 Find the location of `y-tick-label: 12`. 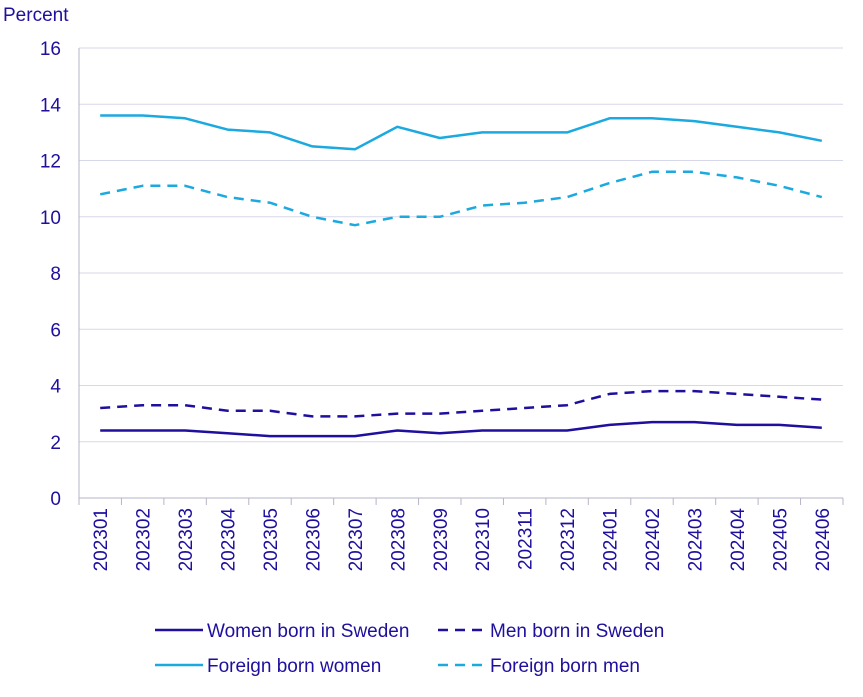

y-tick-label: 12 is located at coordinates (50, 162).